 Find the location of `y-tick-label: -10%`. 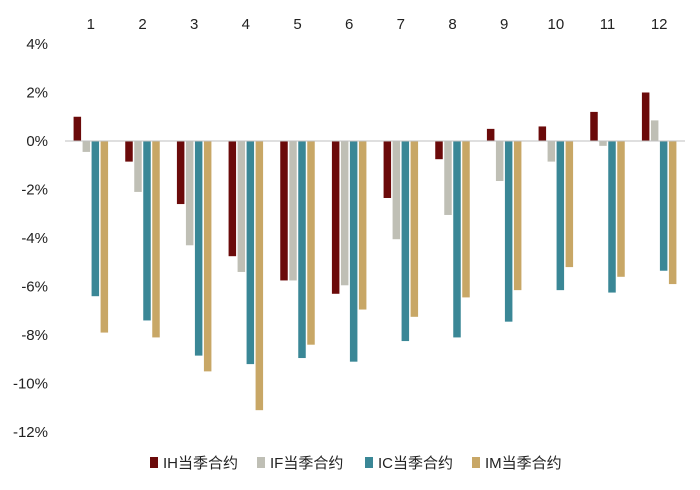

y-tick-label: -10% is located at coordinates (30, 384).